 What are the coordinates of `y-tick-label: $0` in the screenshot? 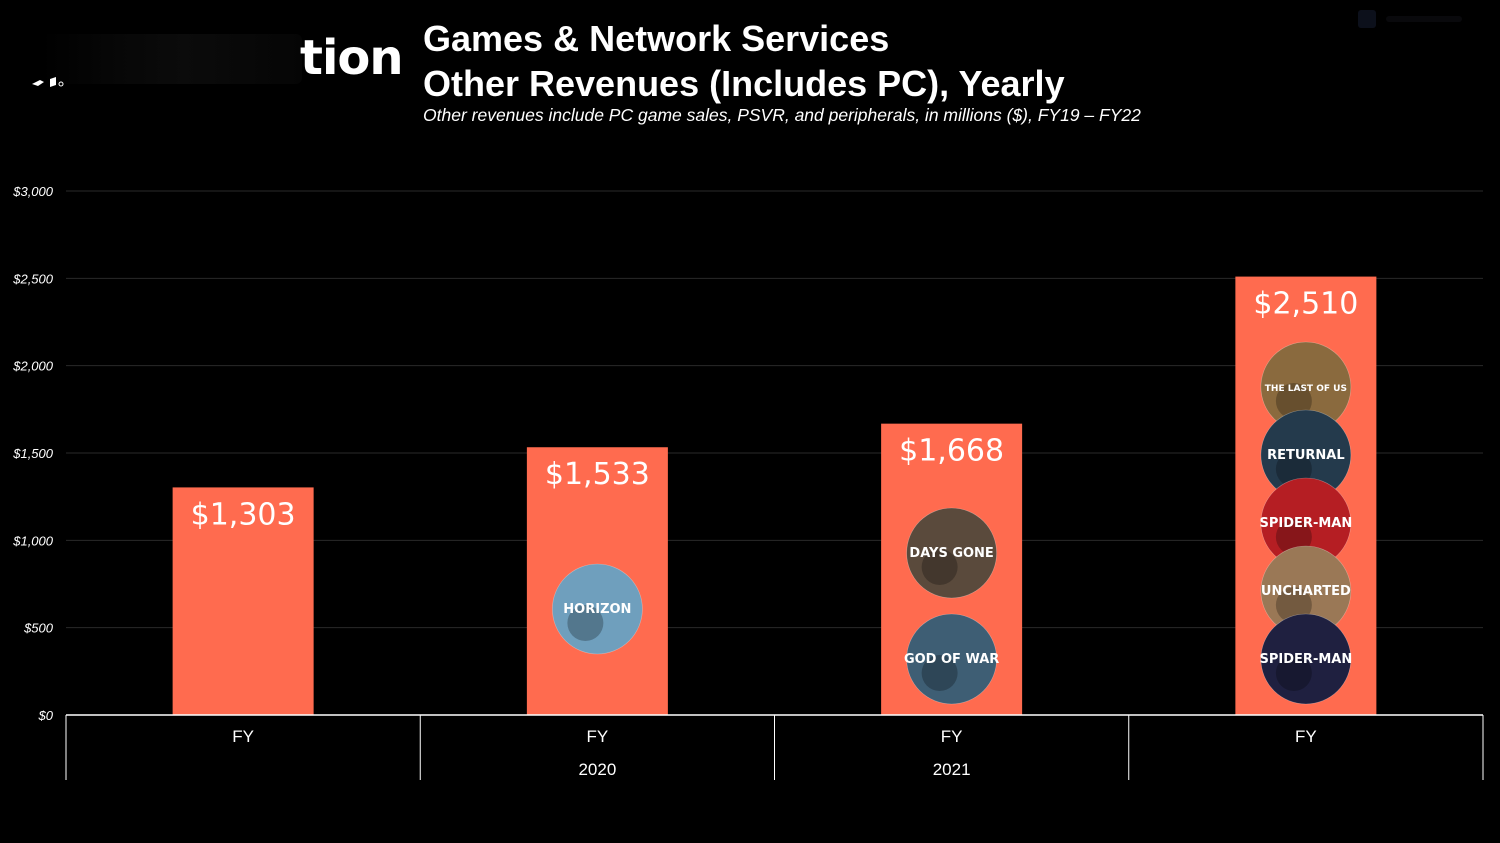 It's located at (46, 715).